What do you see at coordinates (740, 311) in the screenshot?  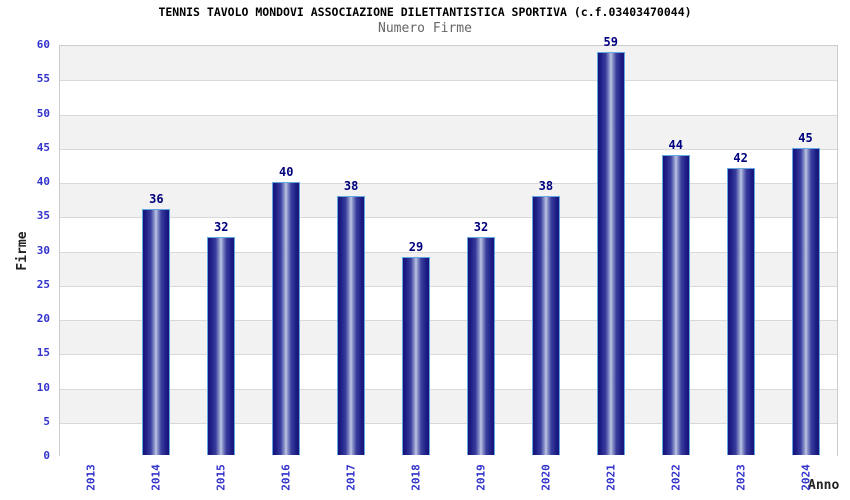 I see `bar-2023` at bounding box center [740, 311].